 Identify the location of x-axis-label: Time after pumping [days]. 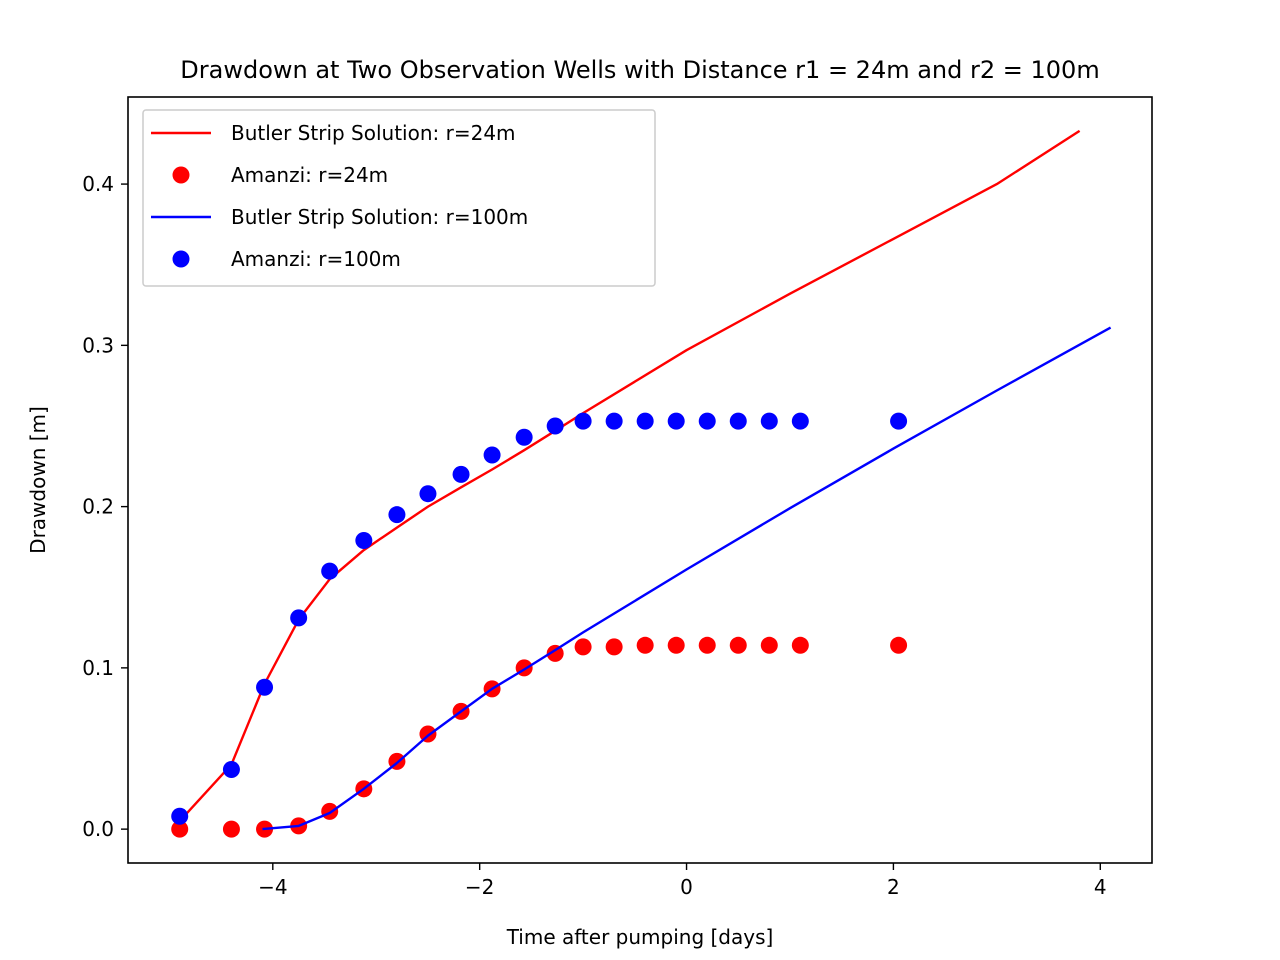
(640, 937).